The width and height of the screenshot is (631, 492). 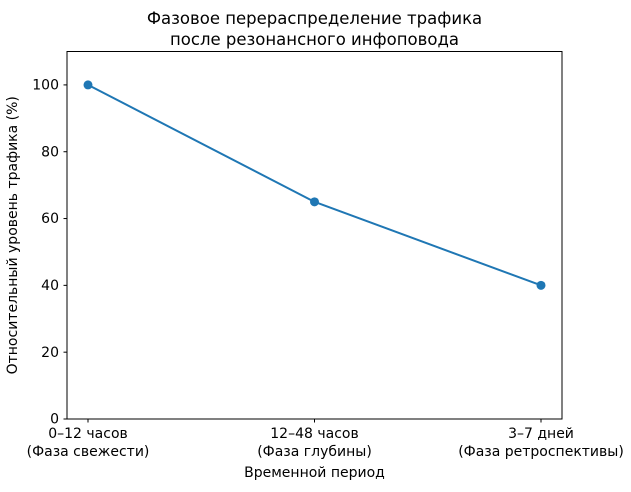 I want to click on chart-title-line1: Фазовое перераспределение трафика, so click(x=314, y=18).